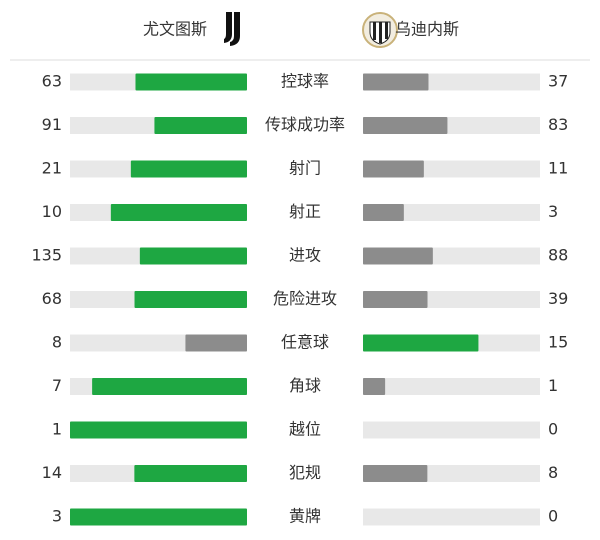  I want to click on away-value: 11, so click(558, 168).